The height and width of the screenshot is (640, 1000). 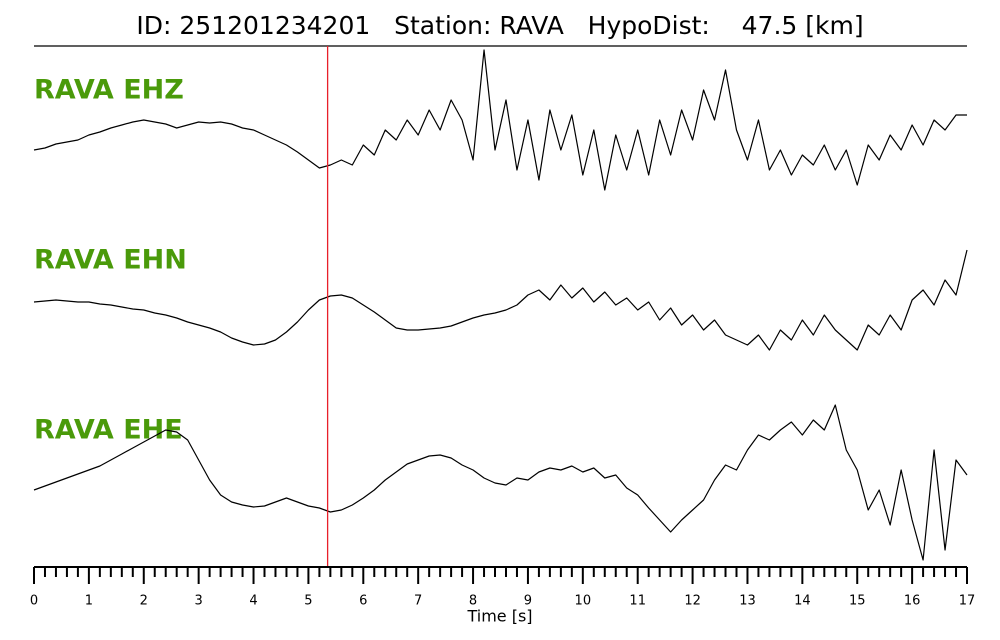 I want to click on x-tick-label: 9, so click(x=528, y=601).